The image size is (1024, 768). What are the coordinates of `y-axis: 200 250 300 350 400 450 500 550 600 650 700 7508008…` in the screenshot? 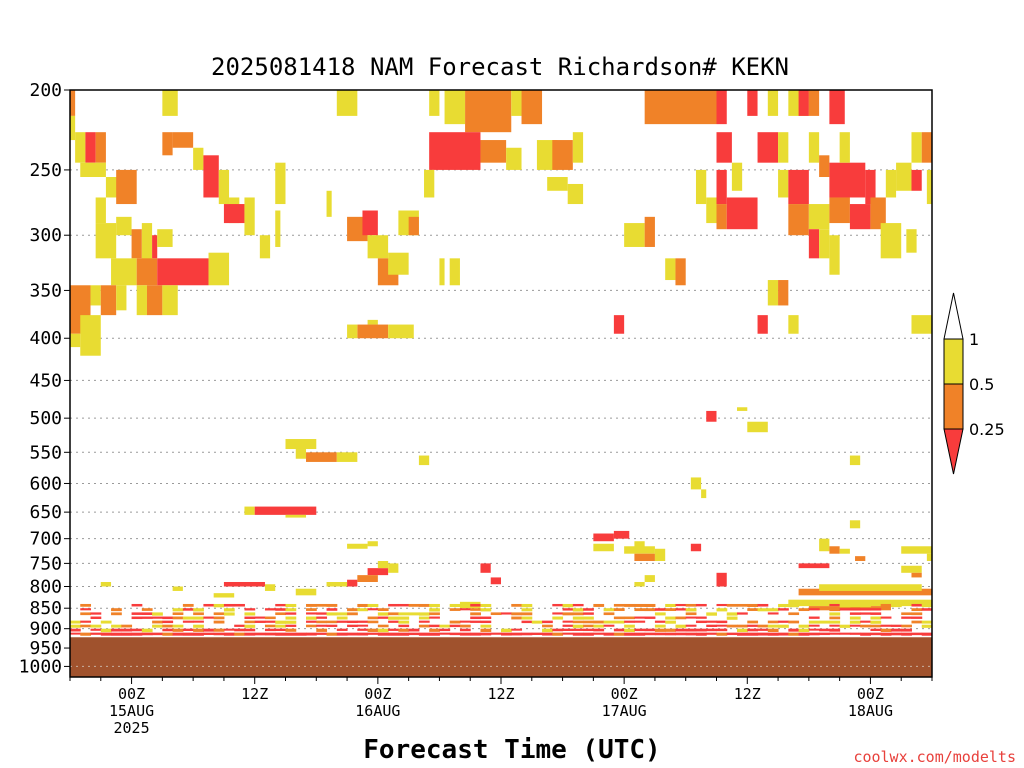 It's located at (44, 378).